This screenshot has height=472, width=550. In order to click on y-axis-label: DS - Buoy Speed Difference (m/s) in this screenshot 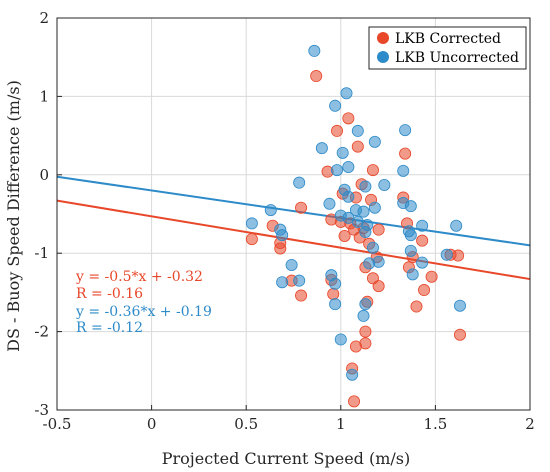, I will do `click(13, 216)`.